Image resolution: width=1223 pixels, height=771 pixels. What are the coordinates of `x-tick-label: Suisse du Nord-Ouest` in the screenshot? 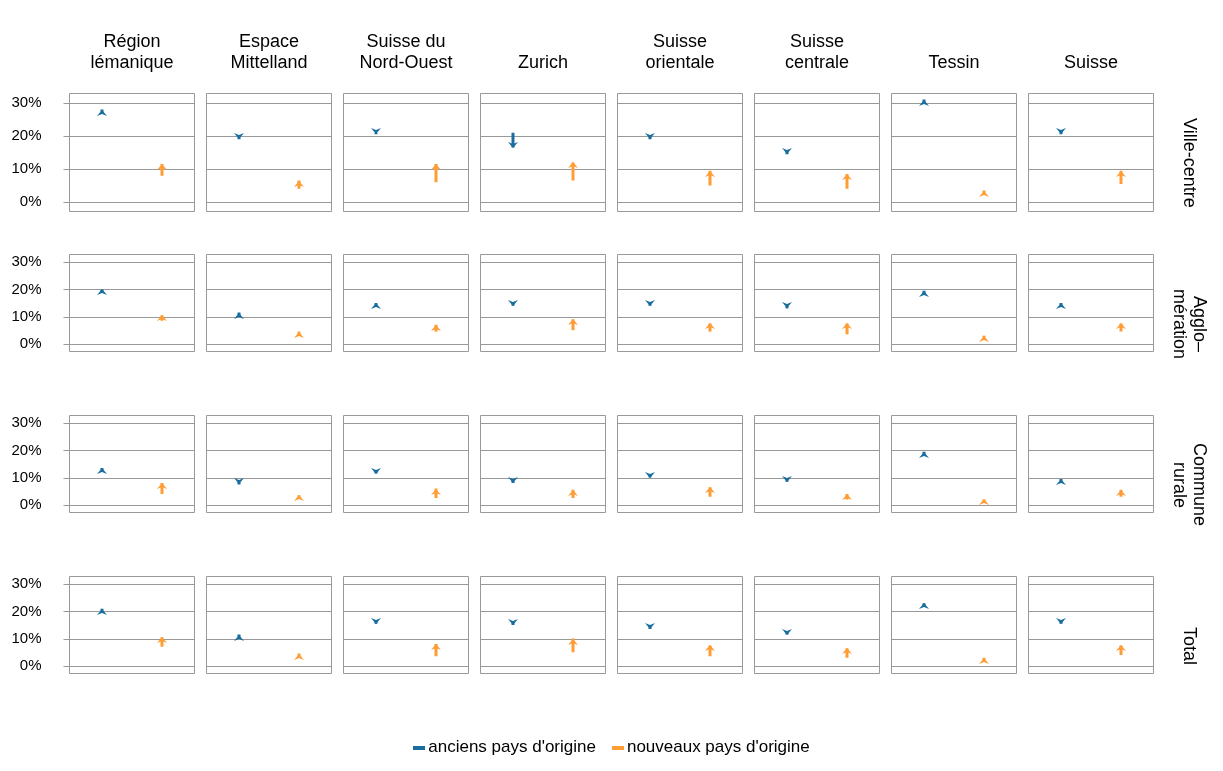 It's located at (406, 51).